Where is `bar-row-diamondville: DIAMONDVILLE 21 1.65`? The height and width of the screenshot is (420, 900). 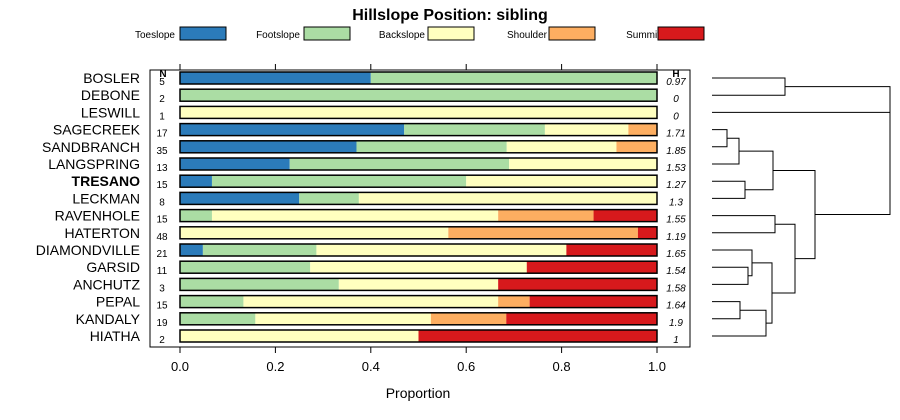 bar-row-diamondville: DIAMONDVILLE 21 1.65 is located at coordinates (361, 251).